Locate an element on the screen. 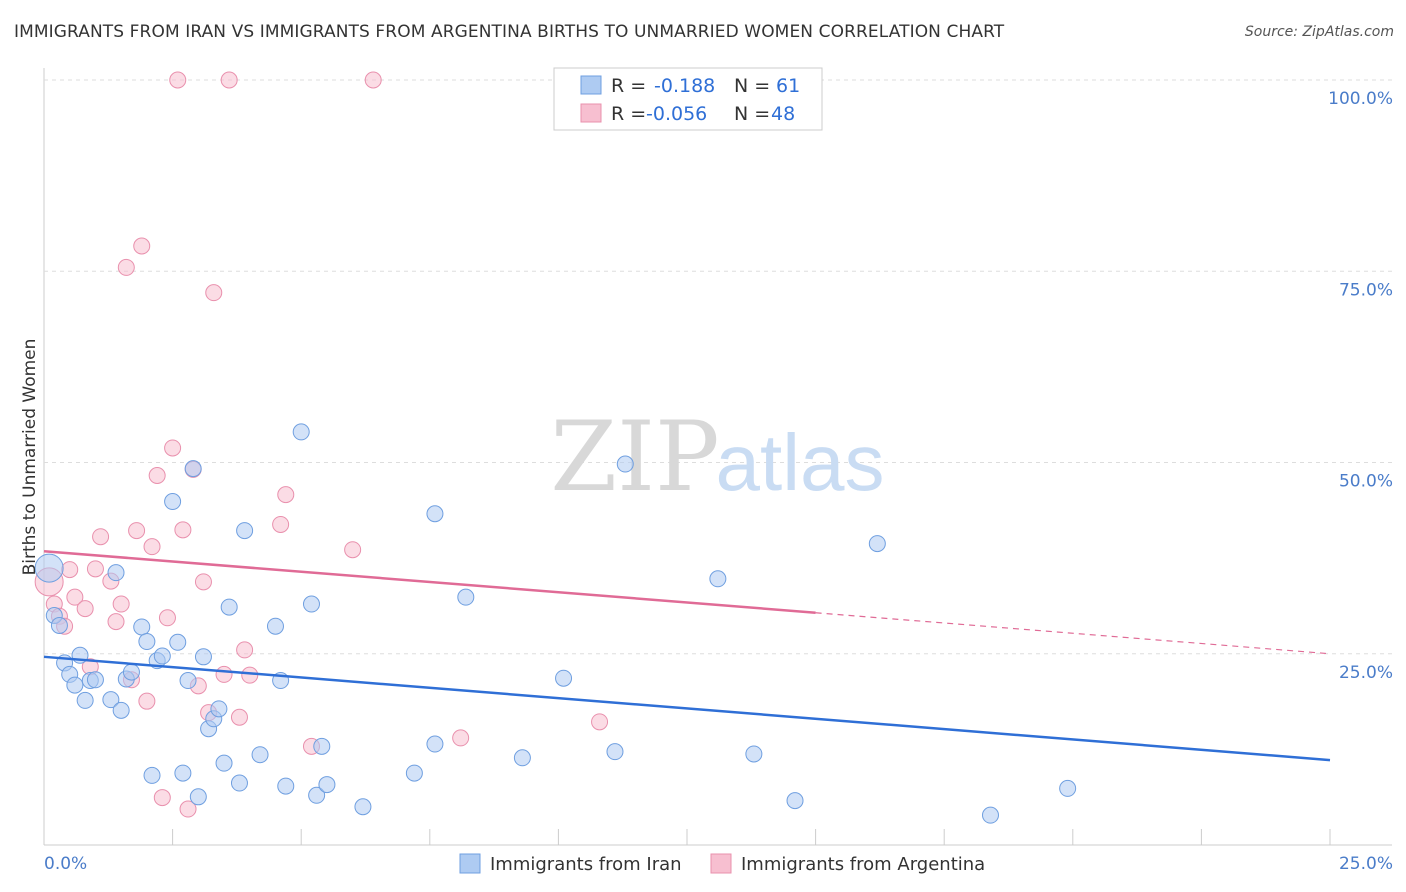  x-tick-marks is located at coordinates (687, 837).